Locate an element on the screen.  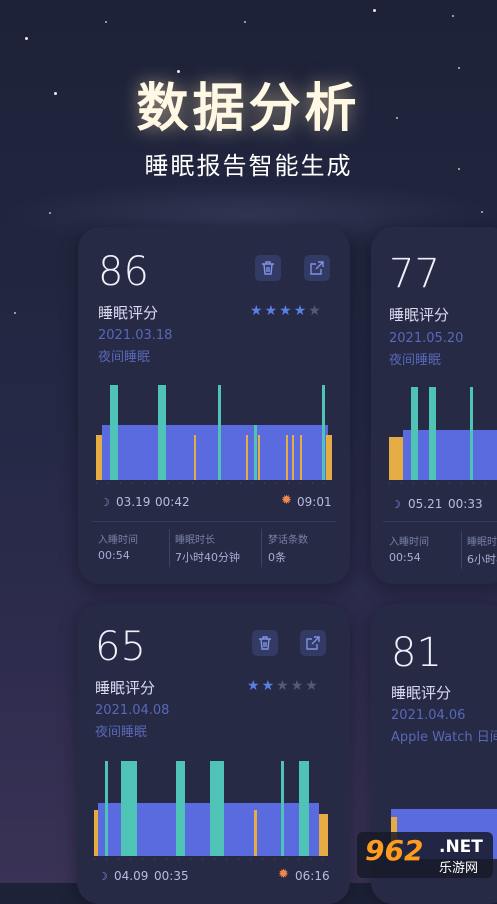
divider is located at coordinates (440, 521).